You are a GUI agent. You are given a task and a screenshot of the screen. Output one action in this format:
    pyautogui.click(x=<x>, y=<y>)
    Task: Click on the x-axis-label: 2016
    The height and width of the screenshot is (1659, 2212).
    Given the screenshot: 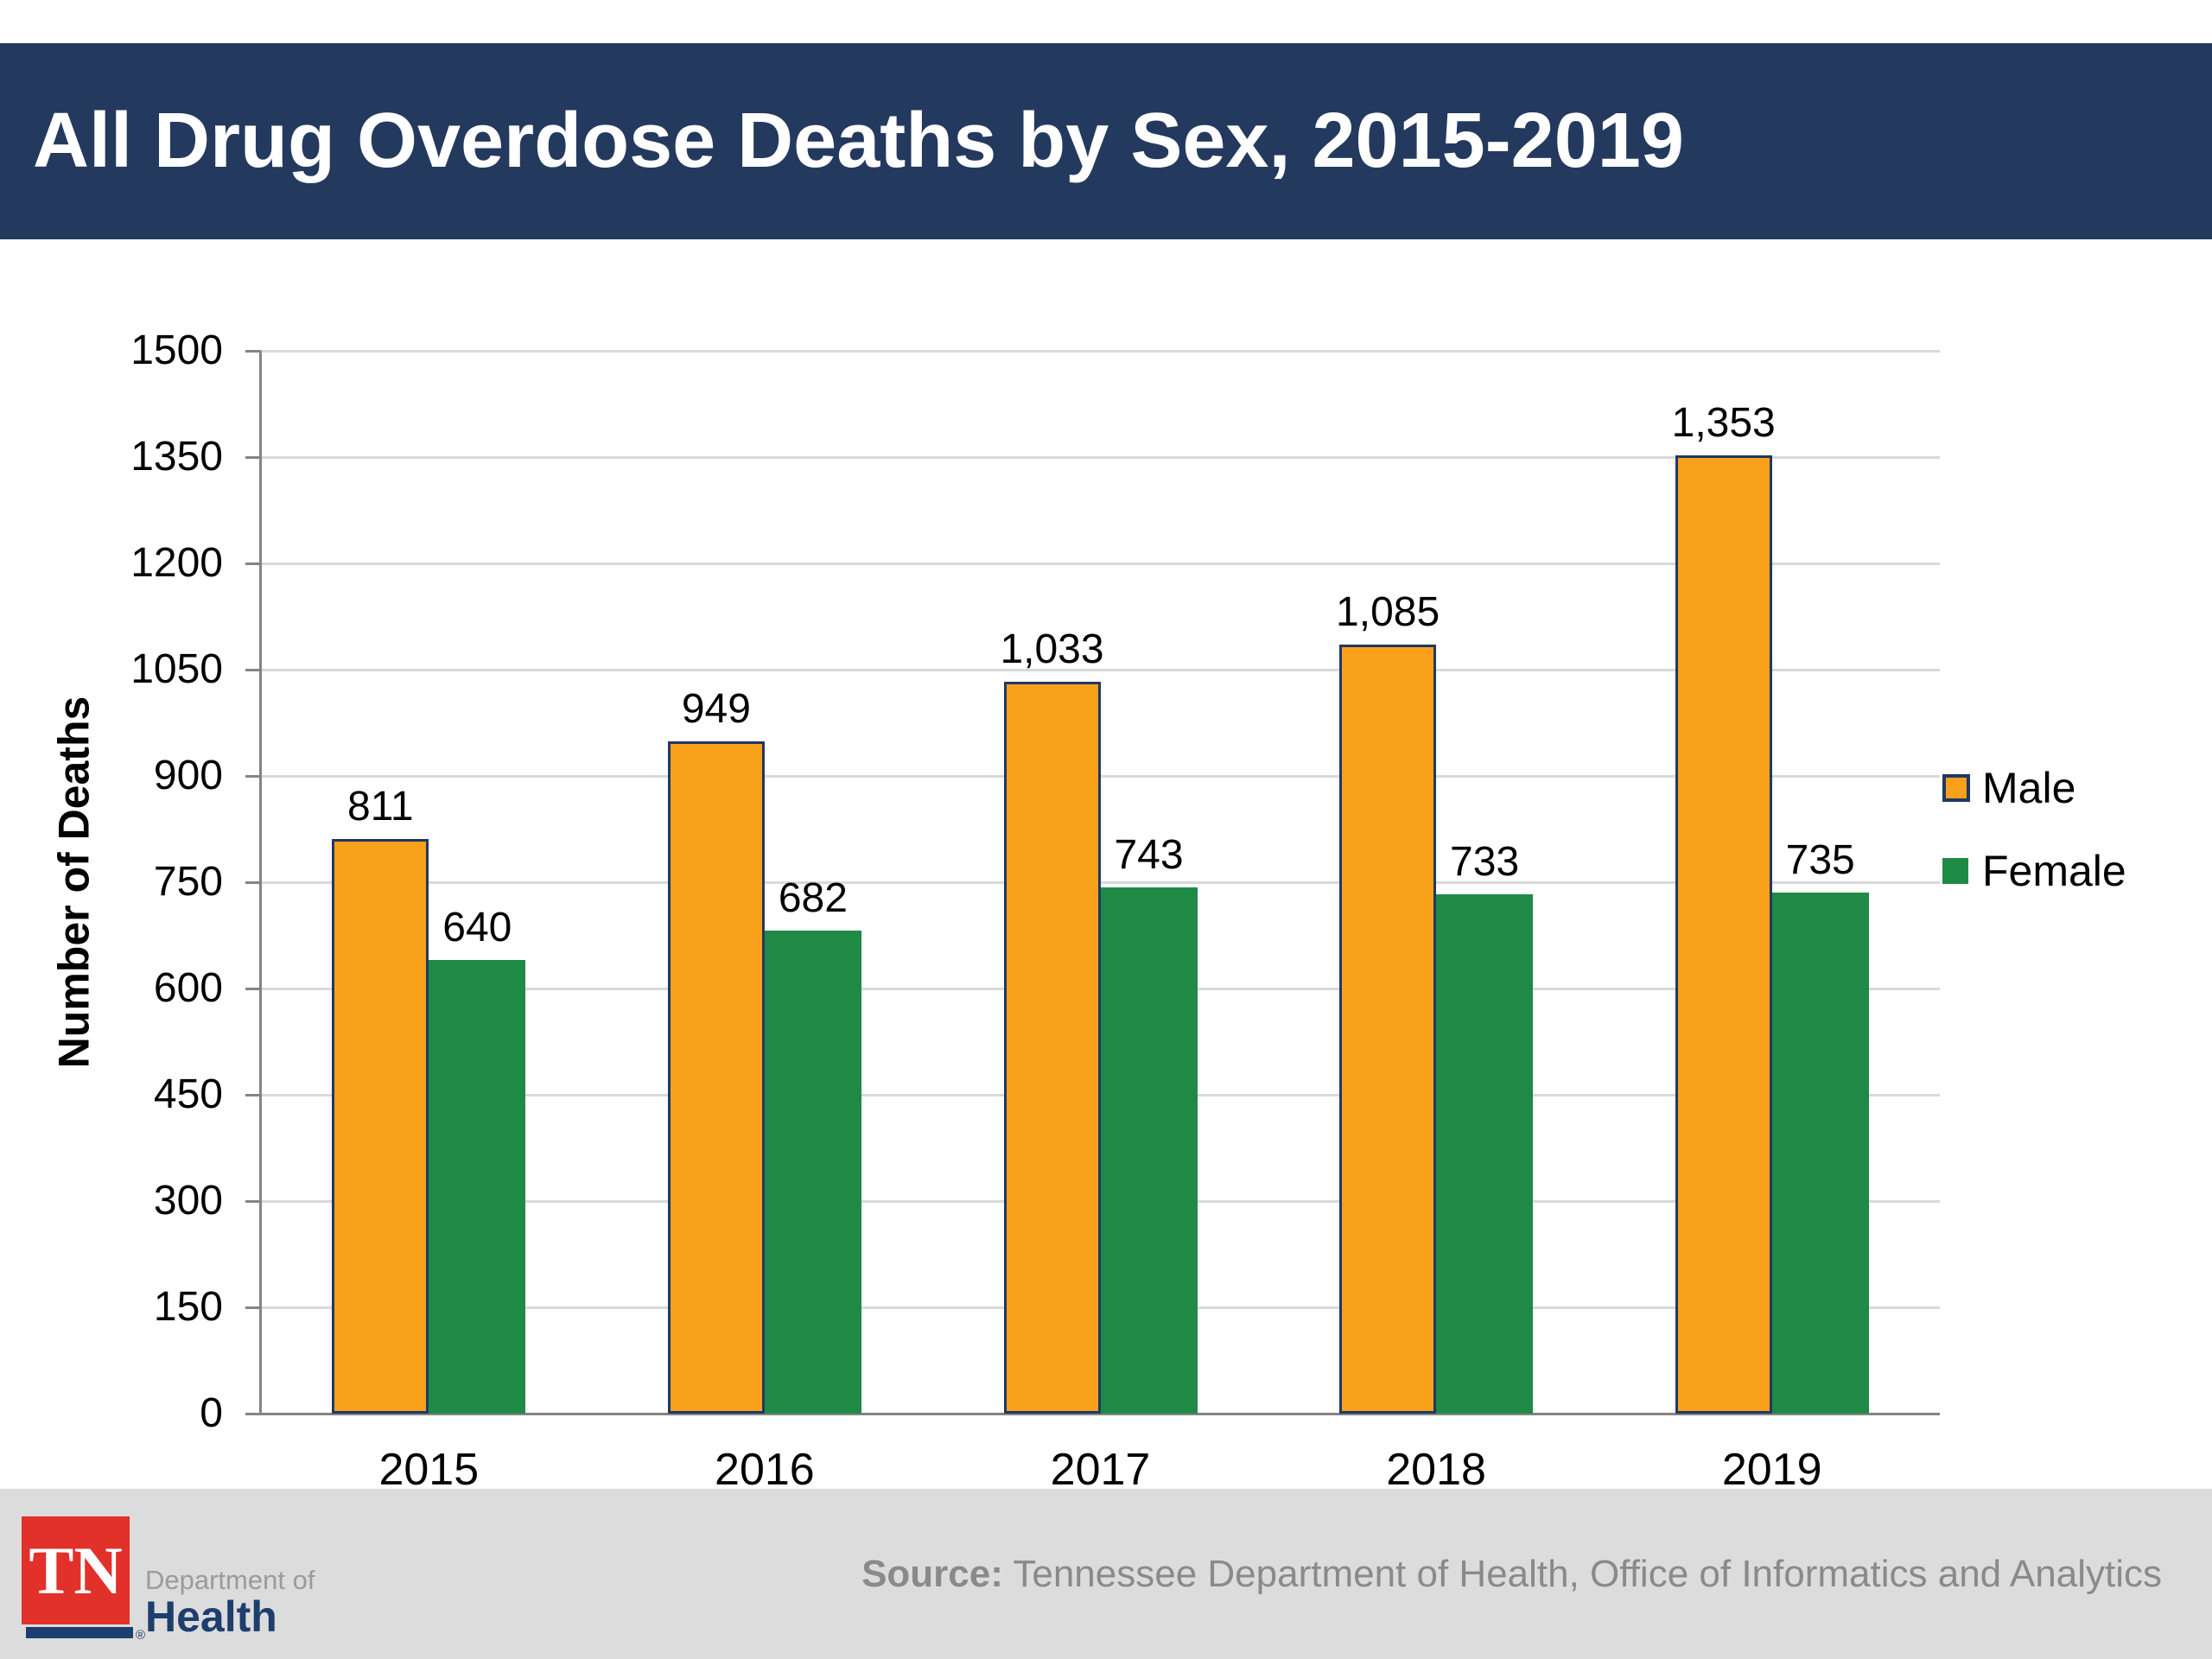 What is the action you would take?
    pyautogui.click(x=765, y=1470)
    